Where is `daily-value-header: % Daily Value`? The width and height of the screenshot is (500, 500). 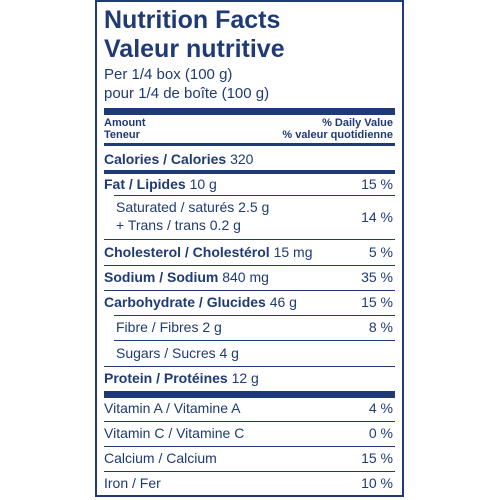
daily-value-header: % Daily Value is located at coordinates (357, 123).